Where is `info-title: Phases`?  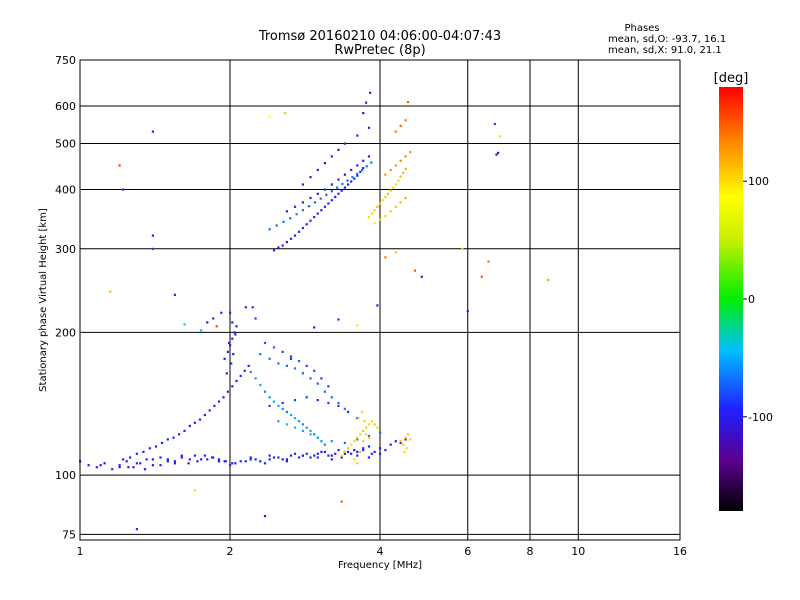 info-title: Phases is located at coordinates (641, 28).